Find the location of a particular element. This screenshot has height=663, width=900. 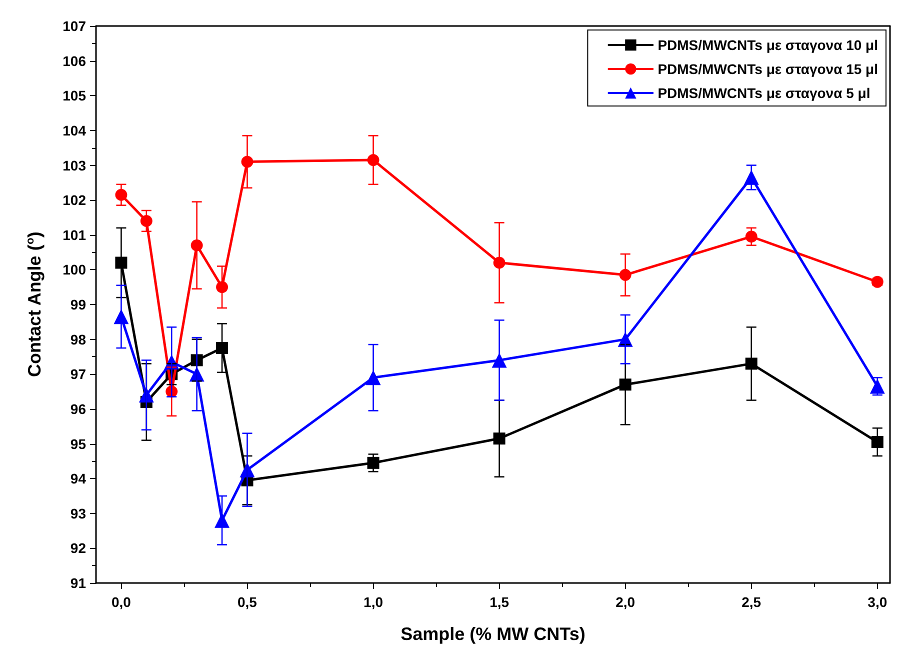

x-tick-label: 2,5 is located at coordinates (752, 602).